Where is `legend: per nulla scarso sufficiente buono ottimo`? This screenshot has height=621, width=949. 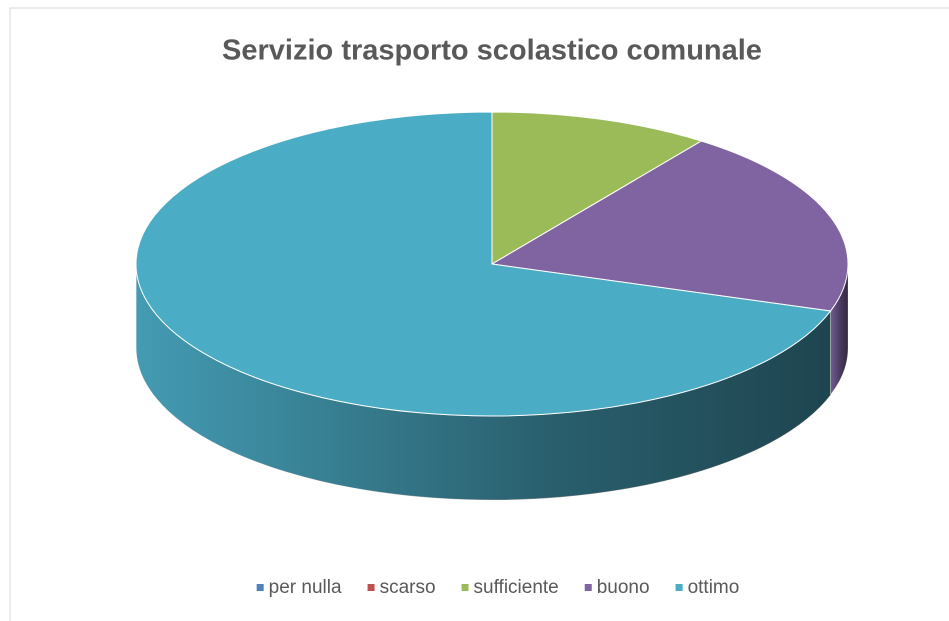
legend: per nulla scarso sufficiente buono ottimo is located at coordinates (498, 587).